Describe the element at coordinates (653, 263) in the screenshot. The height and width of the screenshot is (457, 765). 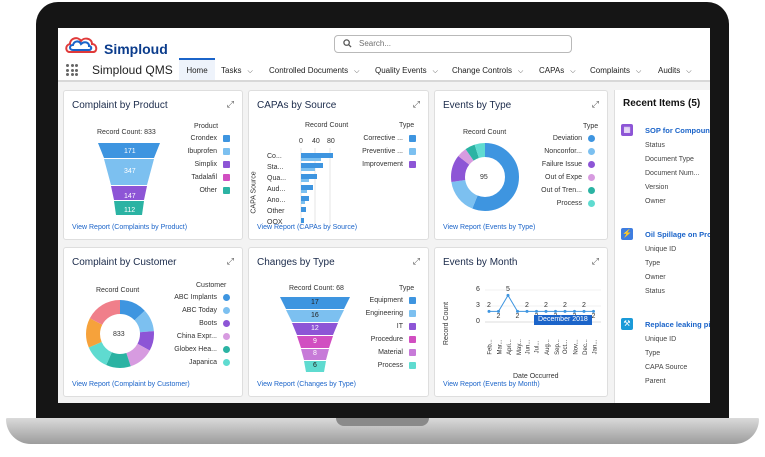
I see `recent-item-field: Type` at that location.